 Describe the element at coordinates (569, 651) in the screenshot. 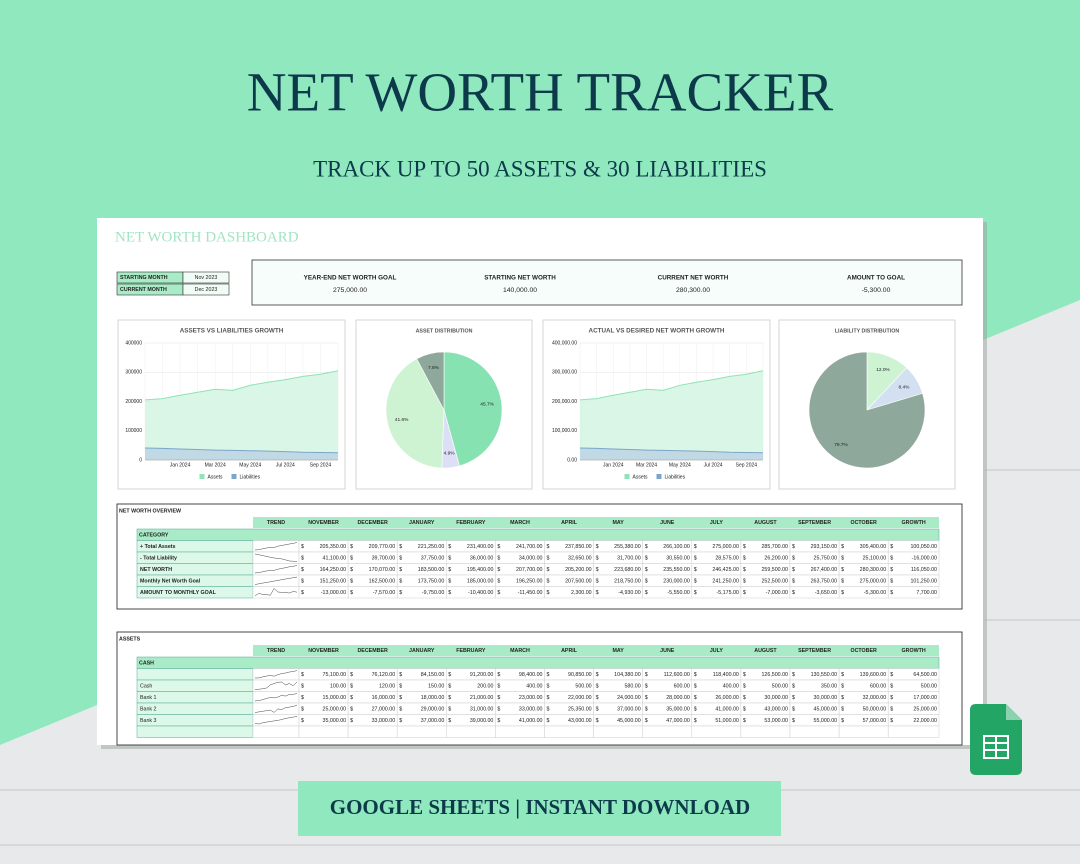

I see `column-header: APRIL` at that location.